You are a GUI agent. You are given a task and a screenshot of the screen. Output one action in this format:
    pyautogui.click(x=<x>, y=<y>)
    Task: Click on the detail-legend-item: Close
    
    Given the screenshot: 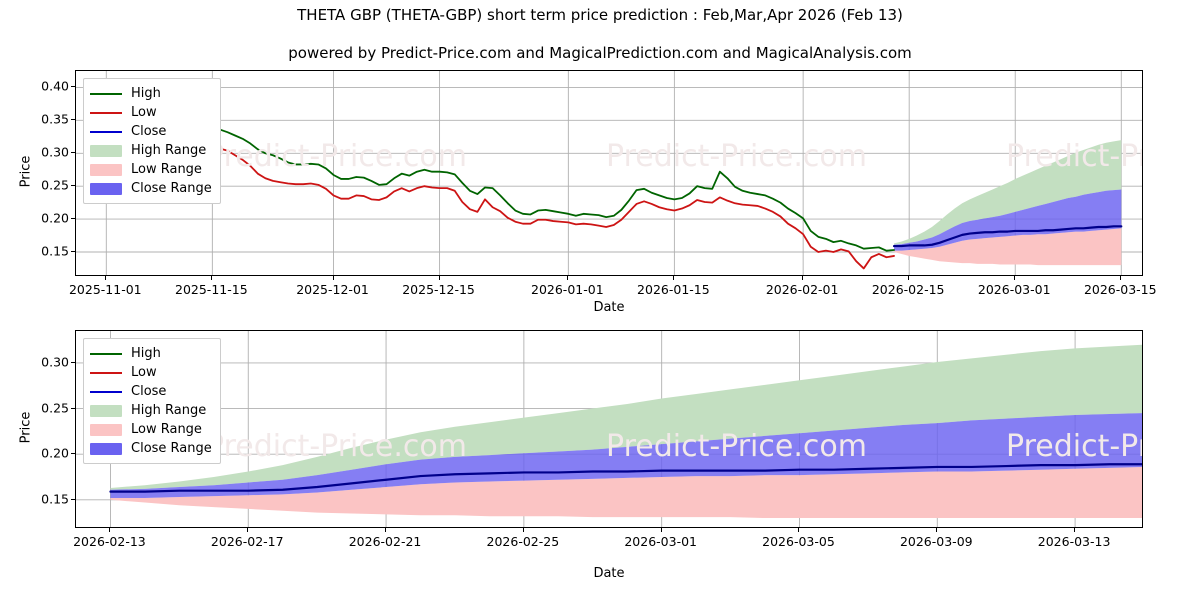 What is the action you would take?
    pyautogui.click(x=151, y=391)
    